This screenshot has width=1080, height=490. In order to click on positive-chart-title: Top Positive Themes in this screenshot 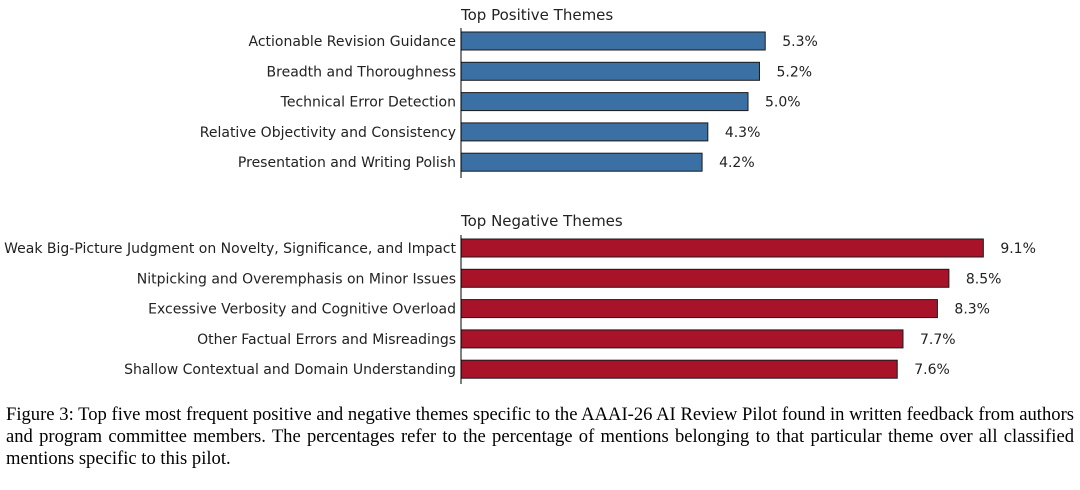, I will do `click(536, 15)`.